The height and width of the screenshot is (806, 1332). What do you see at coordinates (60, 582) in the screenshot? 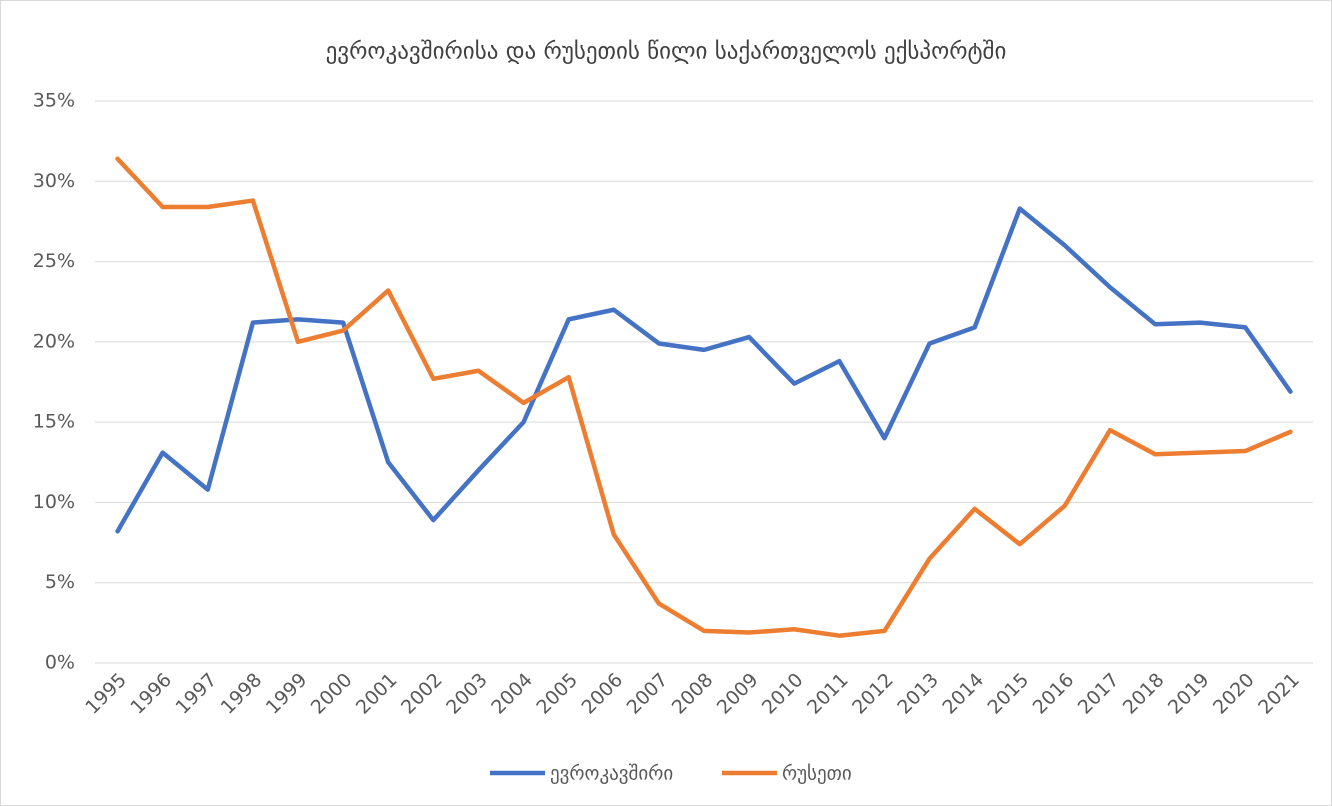
I see `y-tick-label: 5%` at bounding box center [60, 582].